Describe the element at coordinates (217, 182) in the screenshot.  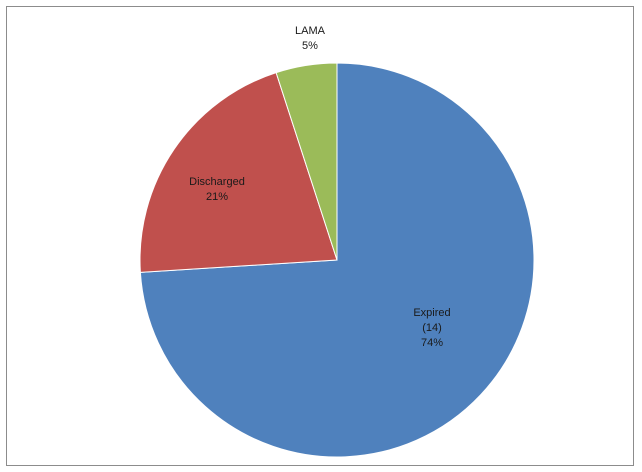
I see `label-discharged-name: Discharged` at that location.